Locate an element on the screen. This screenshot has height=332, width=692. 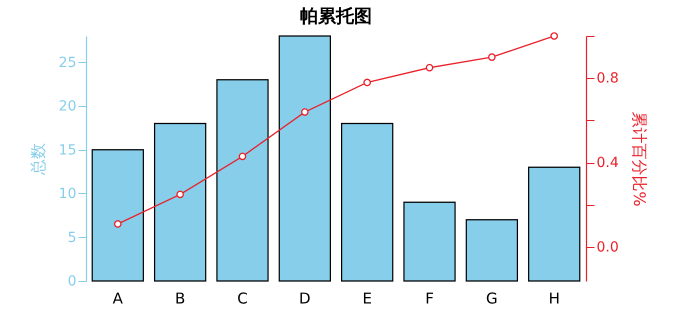
x-tick-label: D is located at coordinates (305, 299).